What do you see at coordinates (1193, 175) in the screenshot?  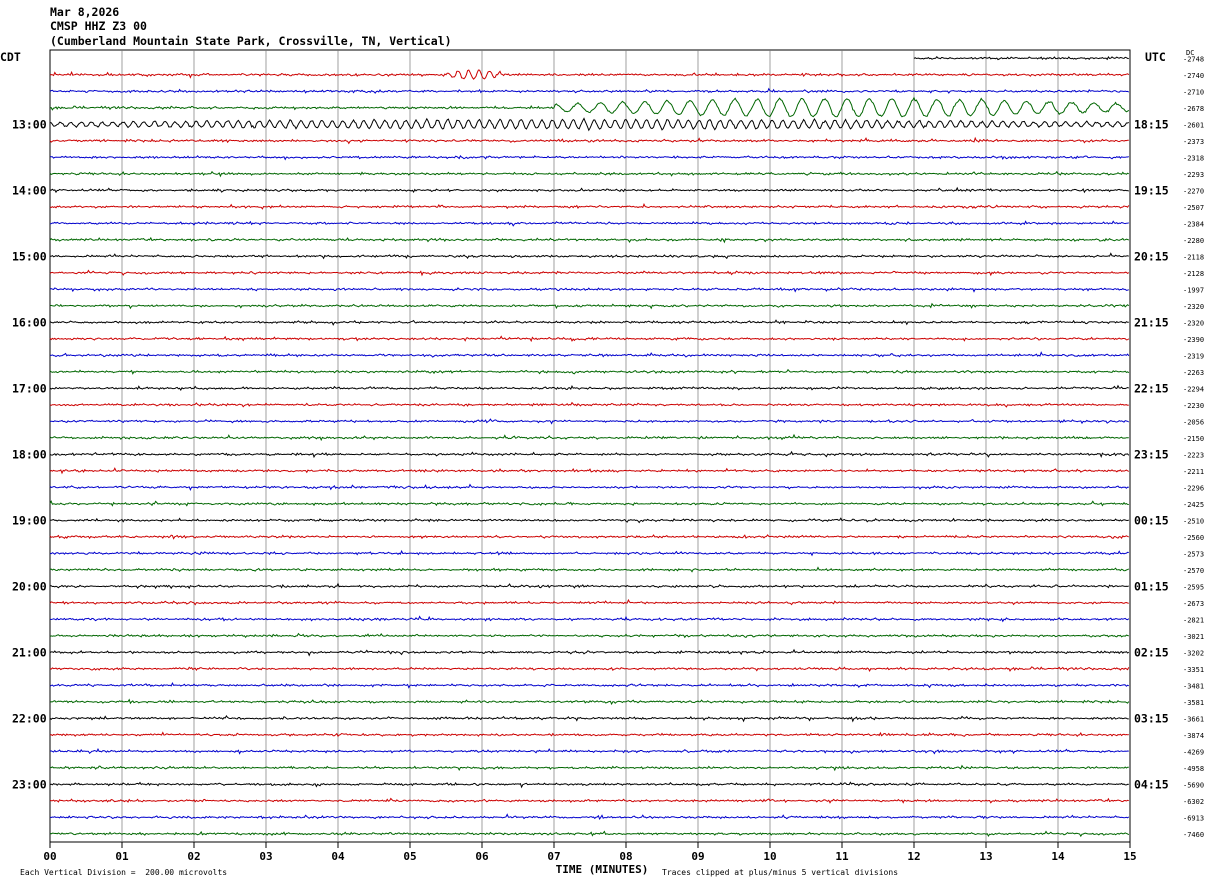 I see `dc-value: -2293` at bounding box center [1193, 175].